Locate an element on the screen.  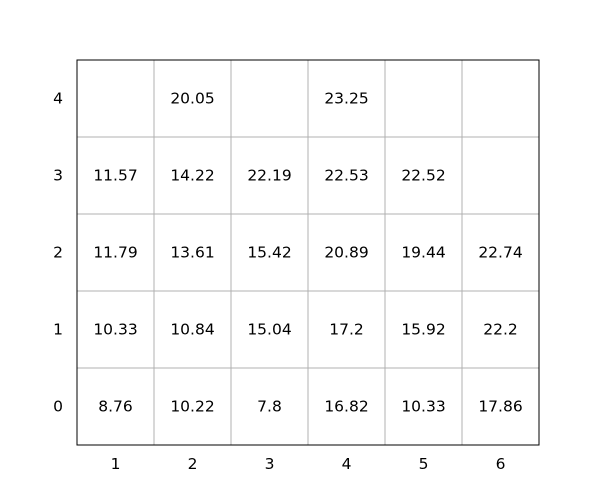
cell-value: 11.57 is located at coordinates (115, 176).